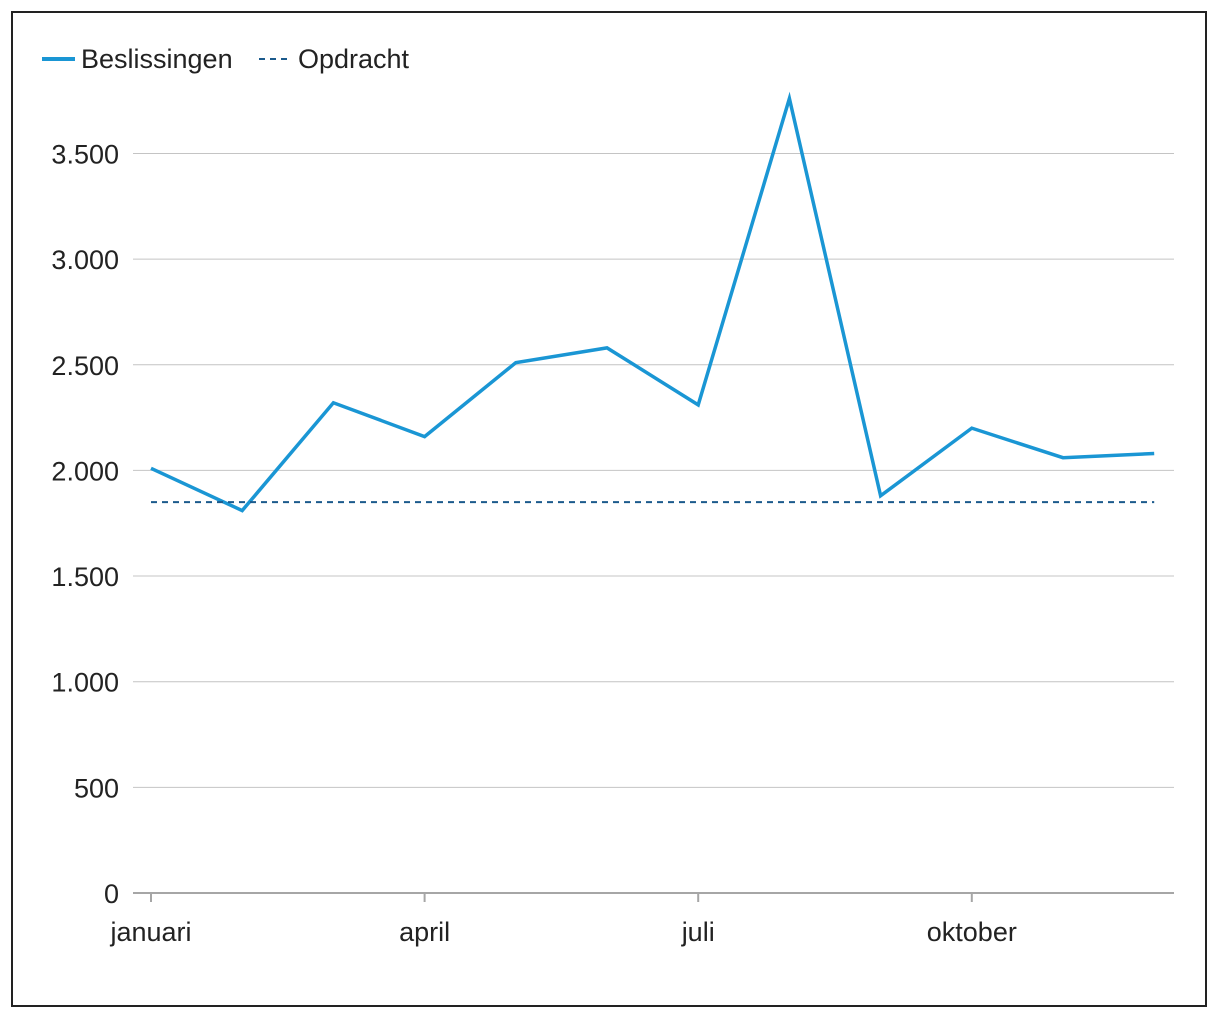 The width and height of the screenshot is (1220, 1020). I want to click on y-tick-label: 3.500, so click(85, 154).